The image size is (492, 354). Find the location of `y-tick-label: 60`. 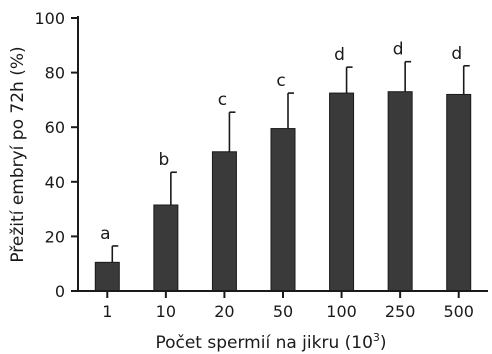

y-tick-label: 60 is located at coordinates (55, 127).